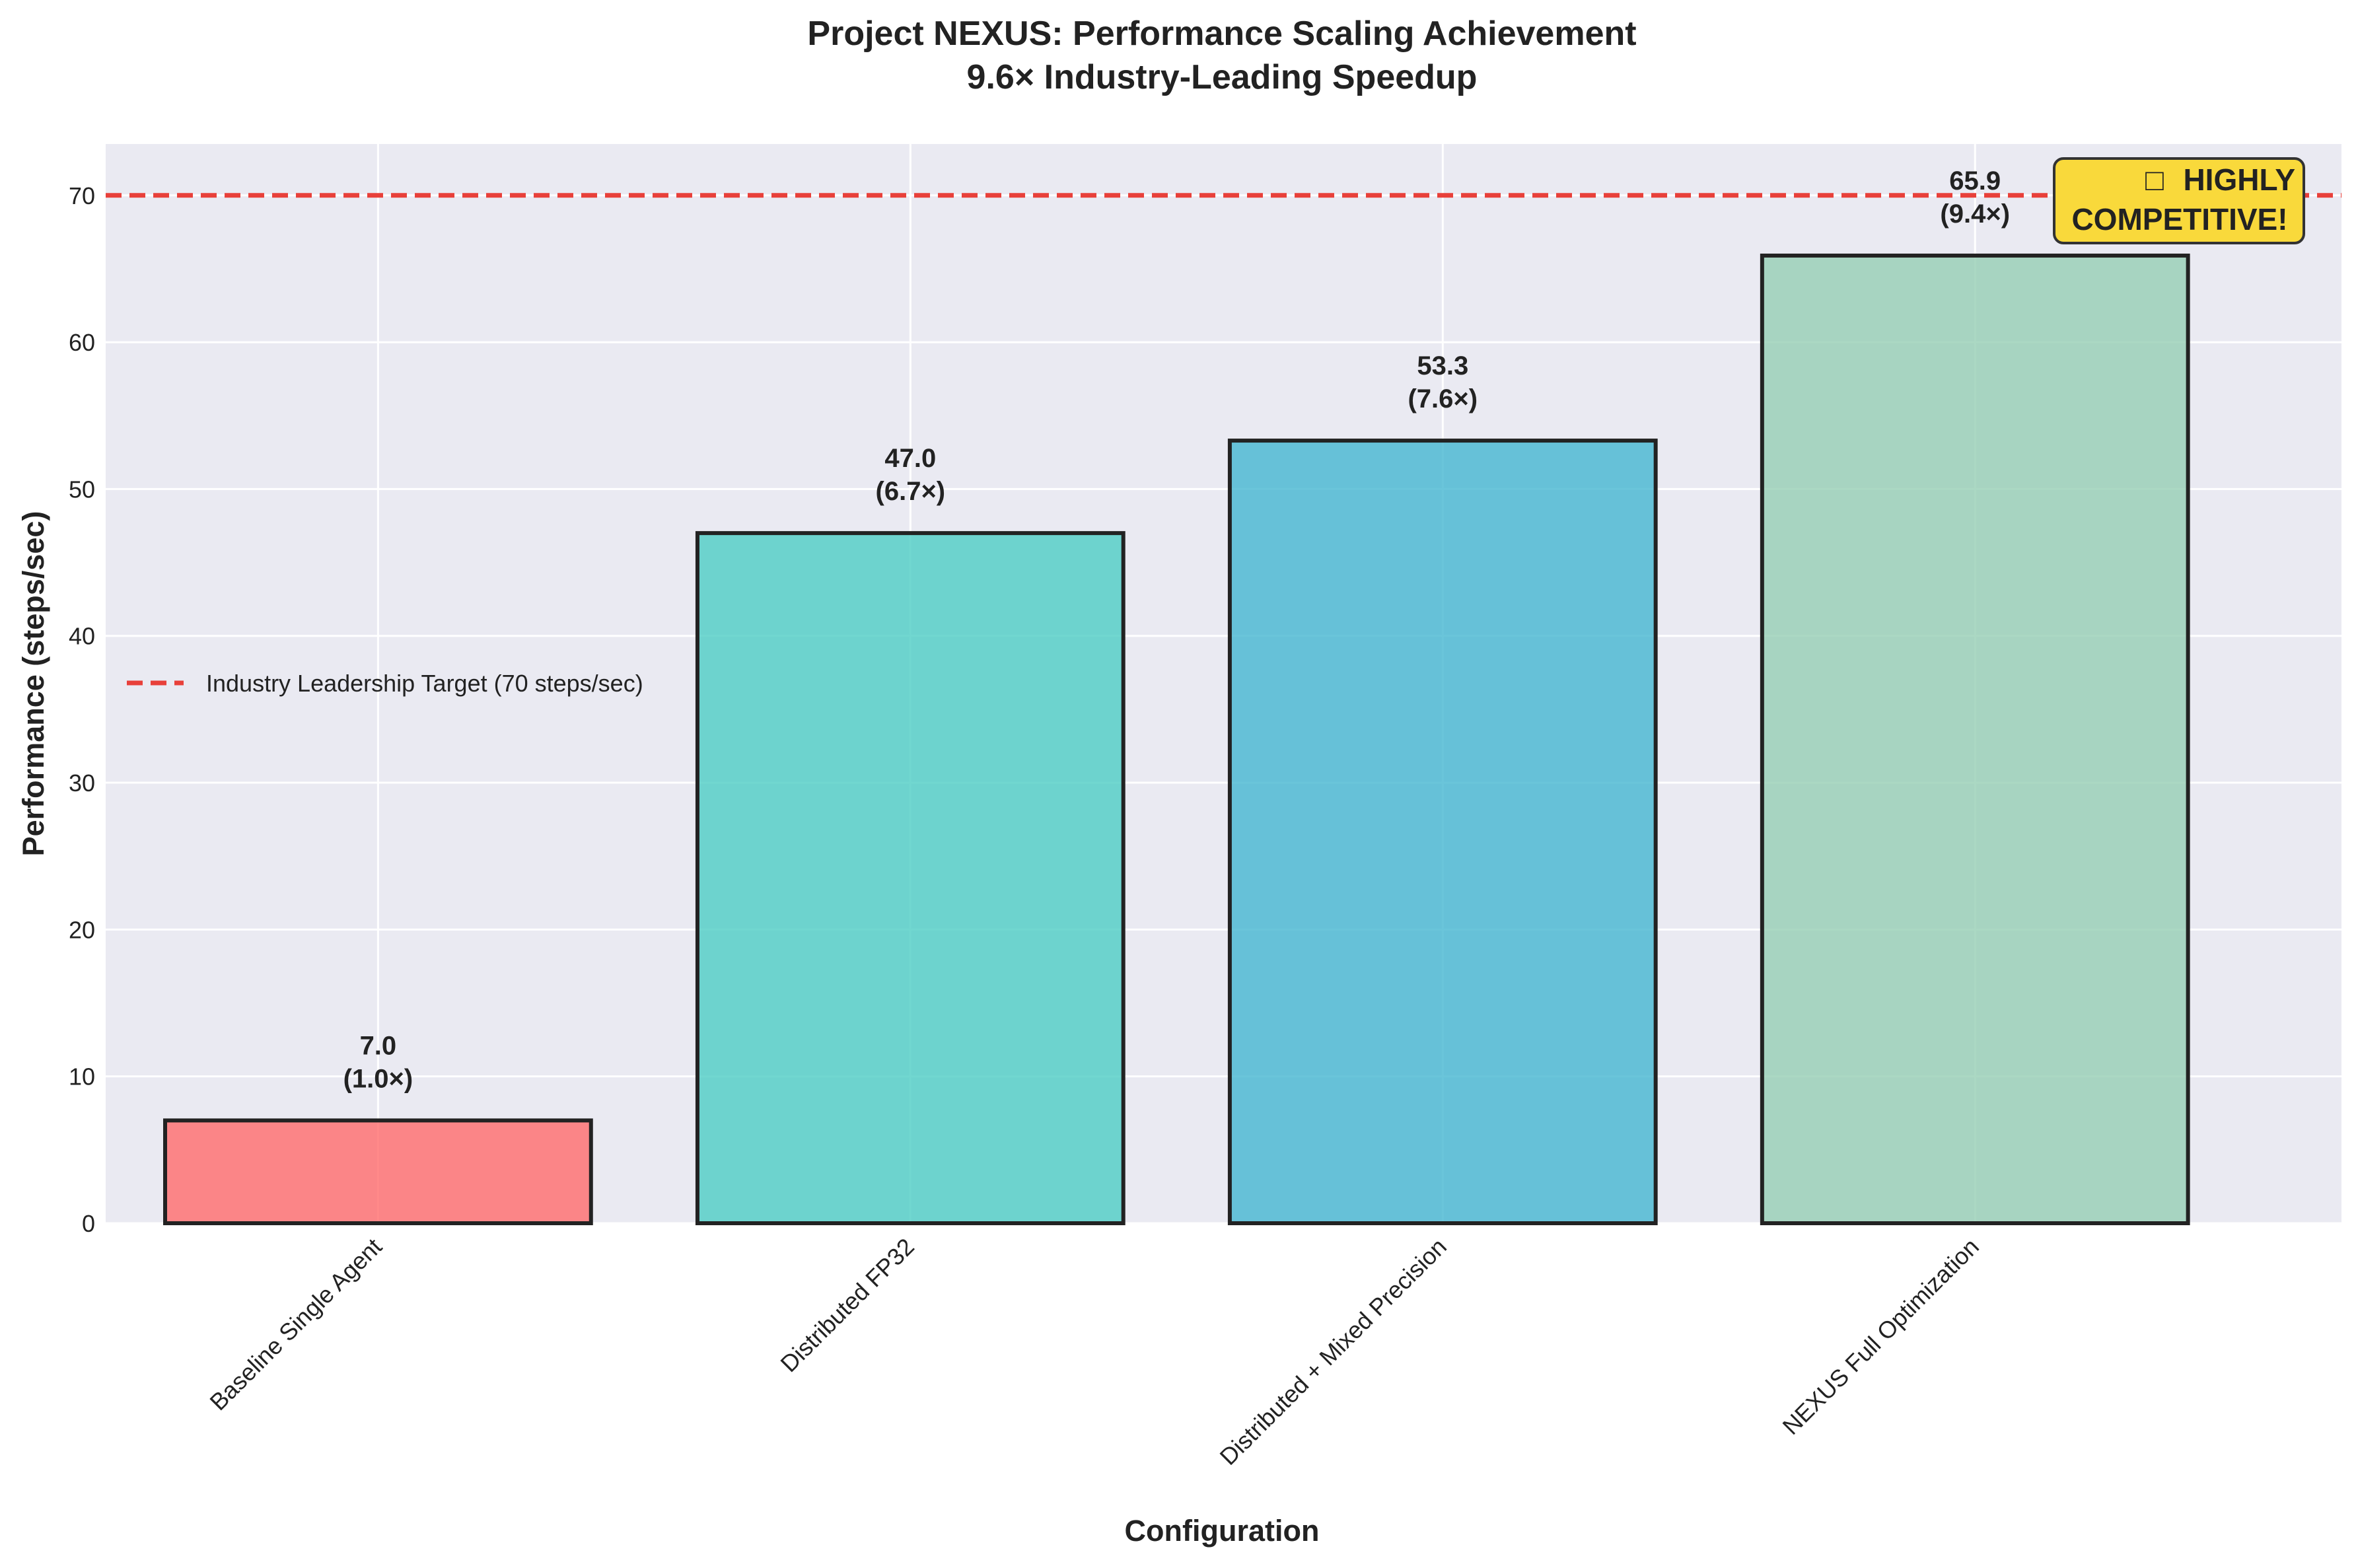 The height and width of the screenshot is (1568, 2358). What do you see at coordinates (1442, 365) in the screenshot?
I see `bar-value-label: 53.3` at bounding box center [1442, 365].